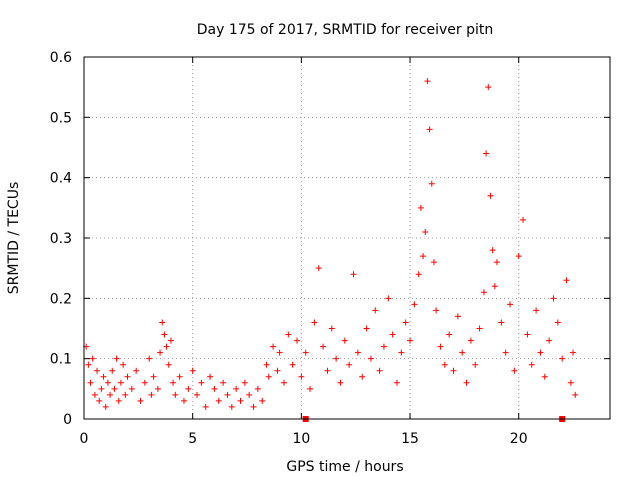  Describe the element at coordinates (61, 118) in the screenshot. I see `y-tick-label: 0.5` at that location.